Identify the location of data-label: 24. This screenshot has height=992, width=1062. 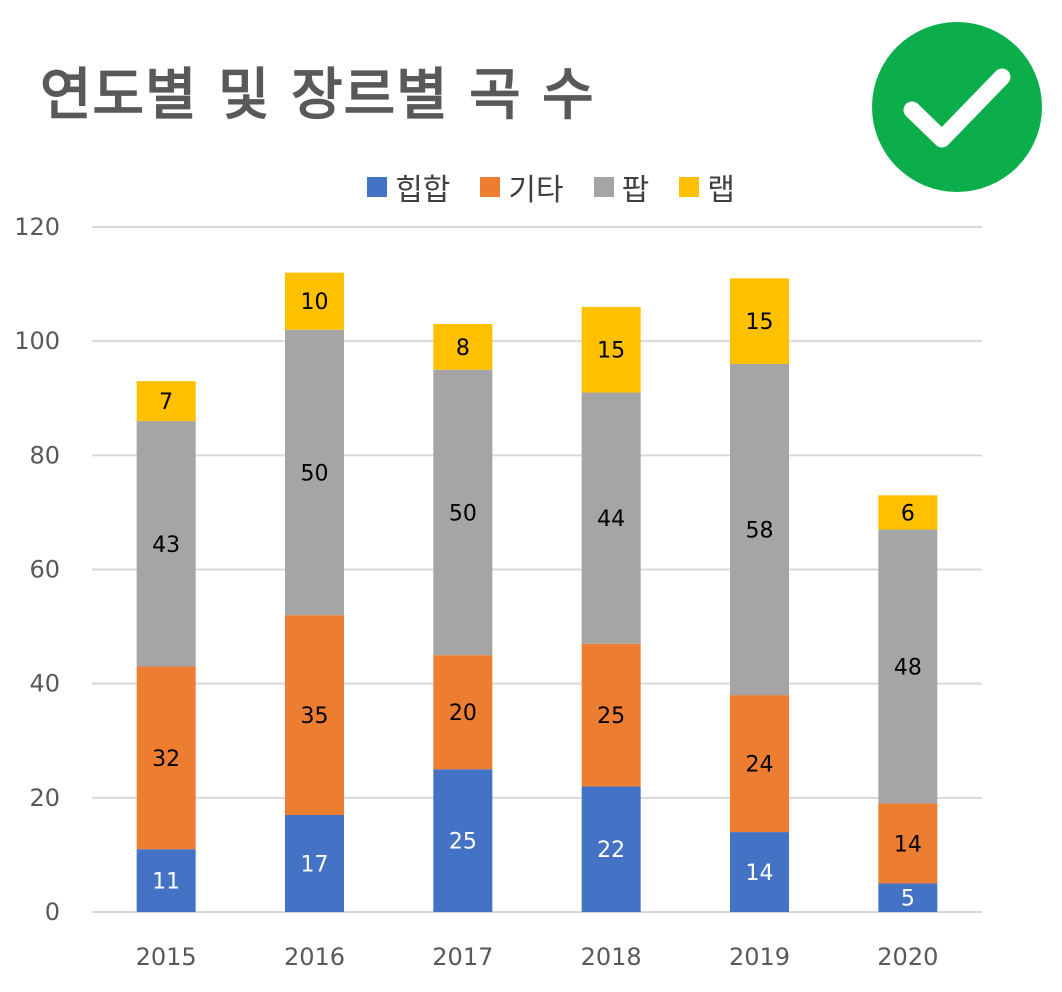
(760, 765).